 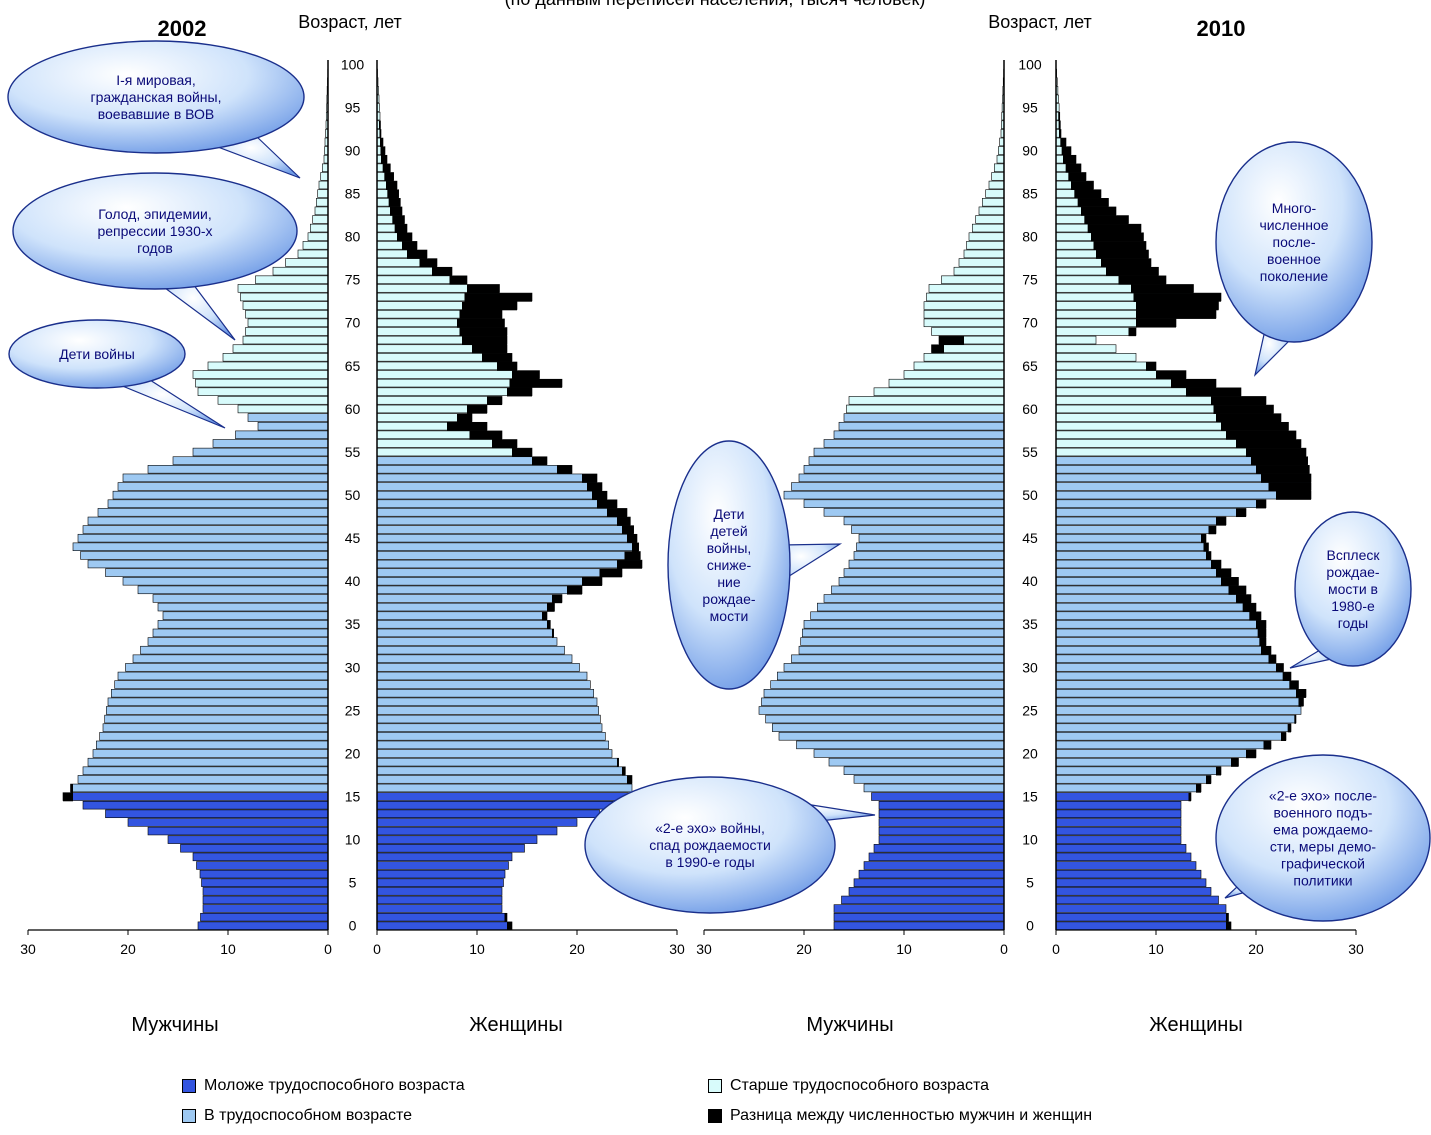 What do you see at coordinates (860, 1085) in the screenshot?
I see `legend-label: Старше трудоспособного возраста` at bounding box center [860, 1085].